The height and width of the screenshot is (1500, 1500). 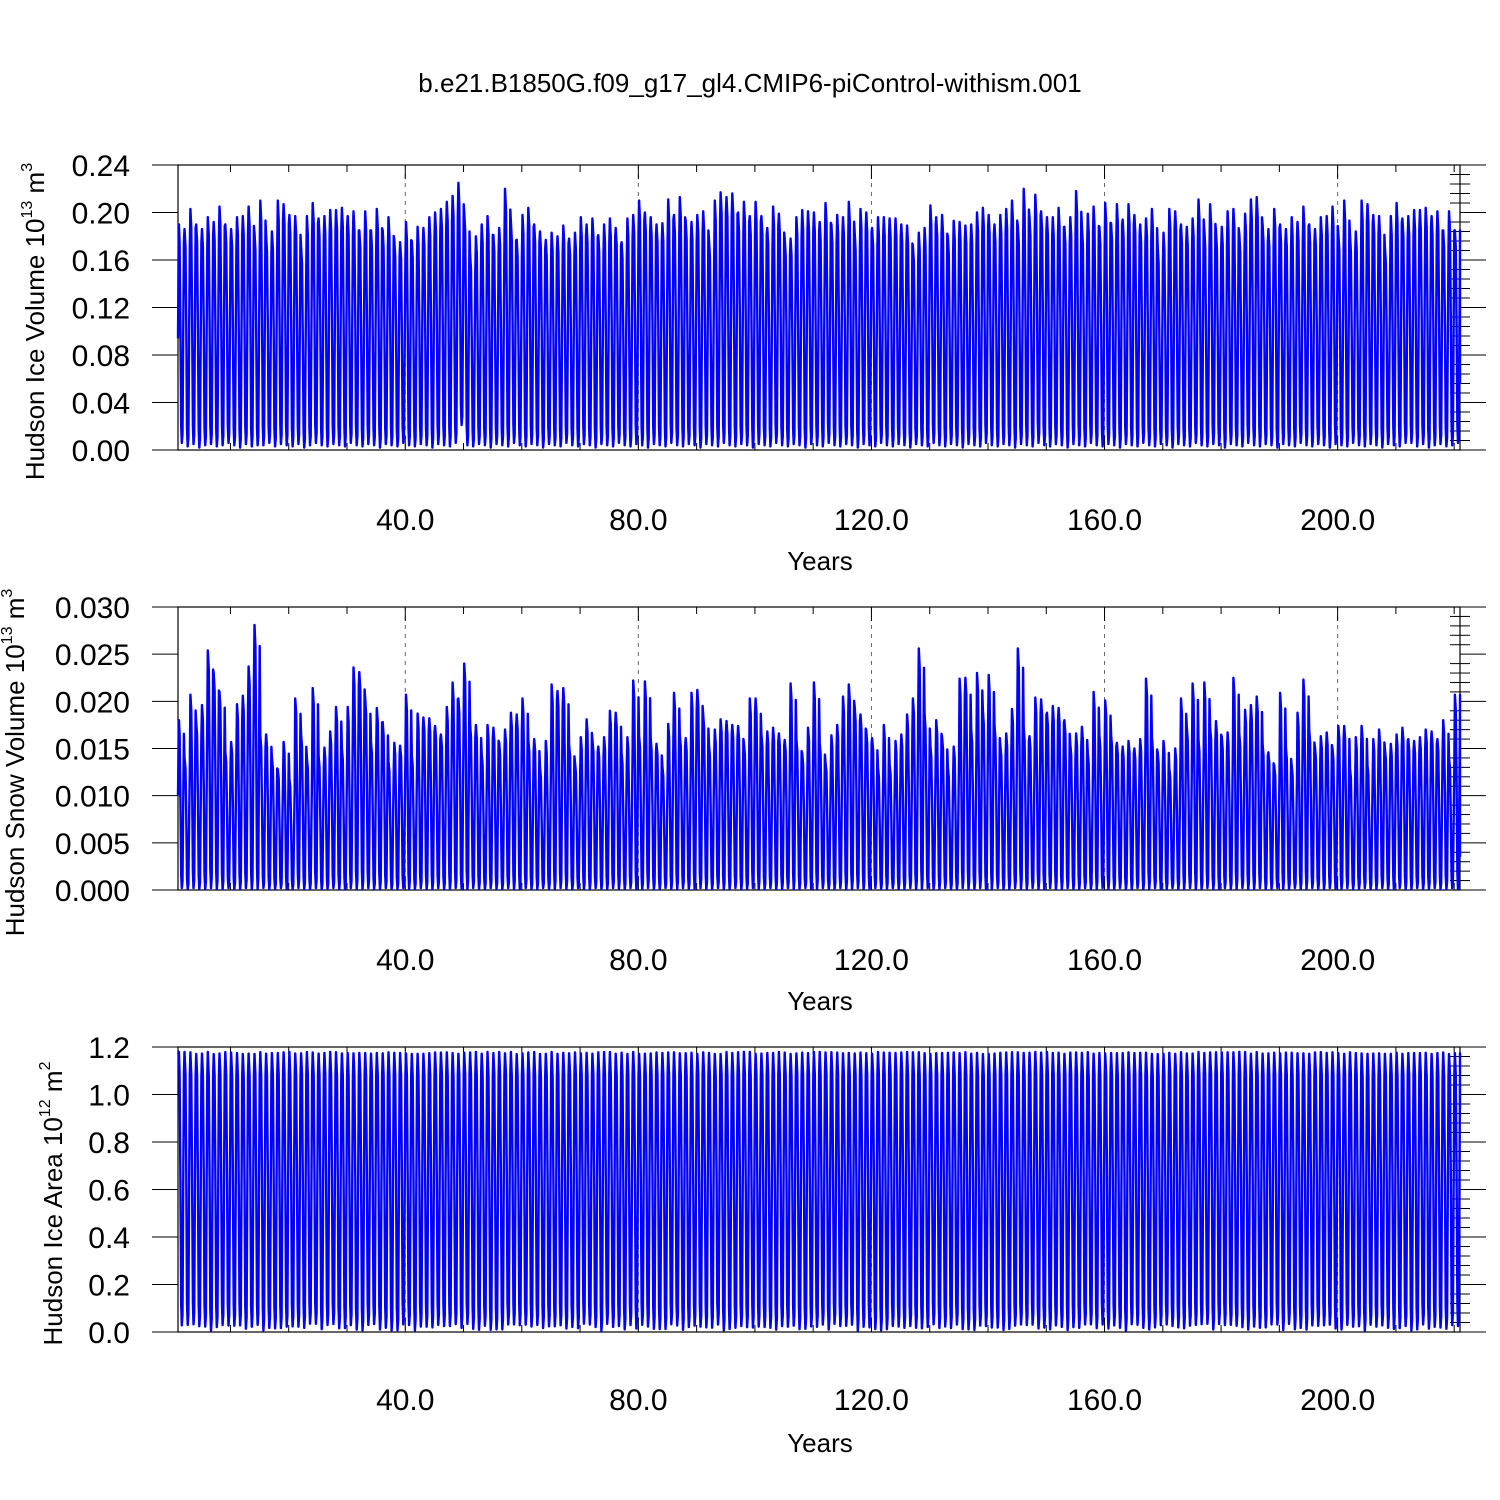 What do you see at coordinates (109, 1048) in the screenshot?
I see `y-tick-label: 1.2` at bounding box center [109, 1048].